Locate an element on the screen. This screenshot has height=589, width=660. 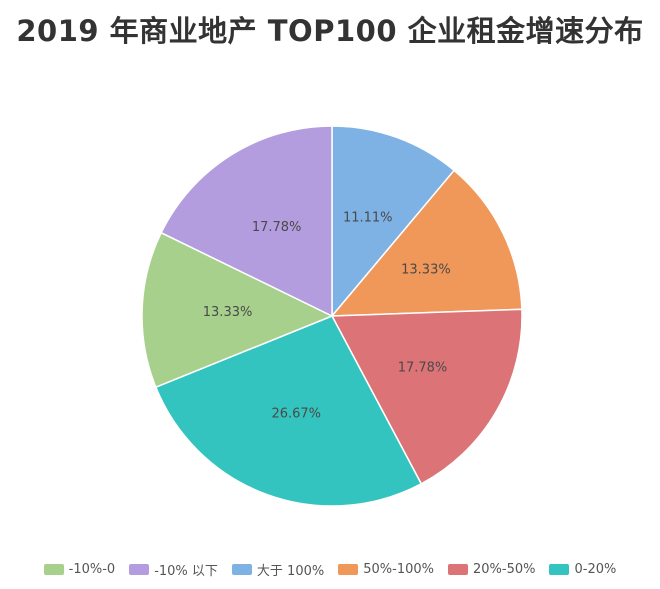
chart-legend: -10%-0 -10% 以下 大于 100% 50%-100% 20%-50% 0-20% is located at coordinates (330, 569).